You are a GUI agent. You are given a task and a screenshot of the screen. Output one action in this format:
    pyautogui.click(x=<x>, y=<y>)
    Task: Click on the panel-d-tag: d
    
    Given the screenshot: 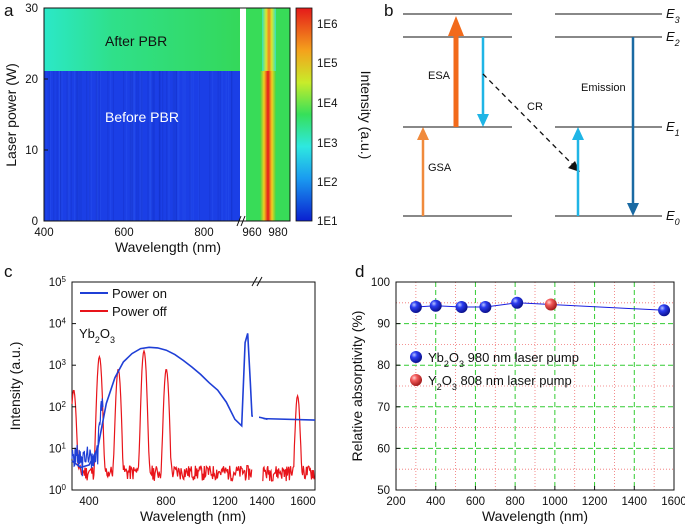 What is the action you would take?
    pyautogui.click(x=359, y=271)
    